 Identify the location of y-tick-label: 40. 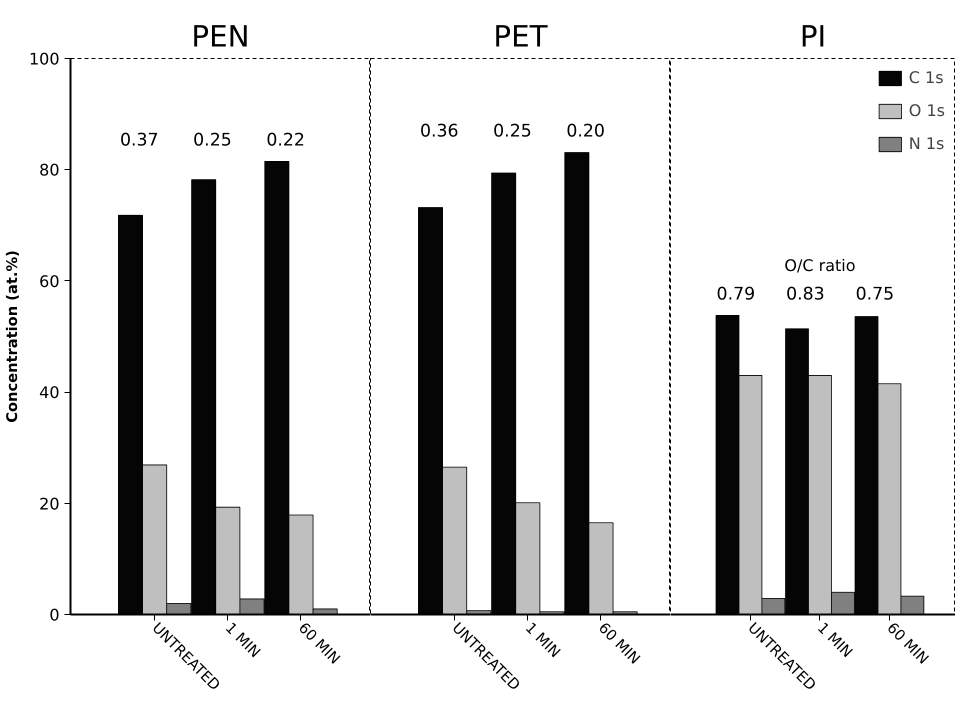
(49, 392).